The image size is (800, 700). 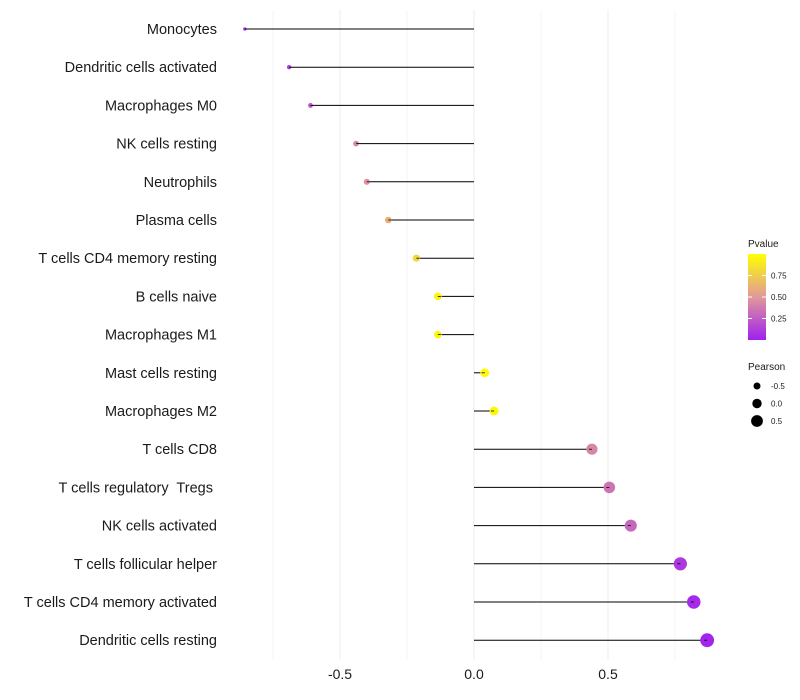 I want to click on y-tick-label: Dendritic cells resting, so click(x=148, y=641).